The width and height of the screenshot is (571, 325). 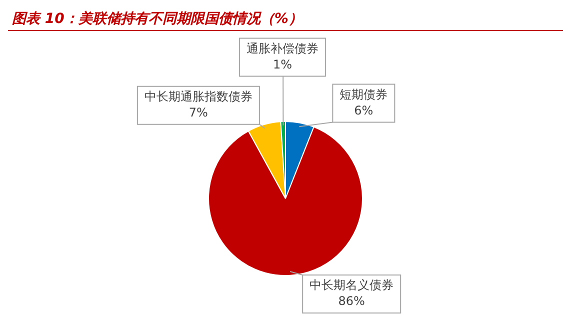 I want to click on data-label: 7%, so click(x=198, y=112).